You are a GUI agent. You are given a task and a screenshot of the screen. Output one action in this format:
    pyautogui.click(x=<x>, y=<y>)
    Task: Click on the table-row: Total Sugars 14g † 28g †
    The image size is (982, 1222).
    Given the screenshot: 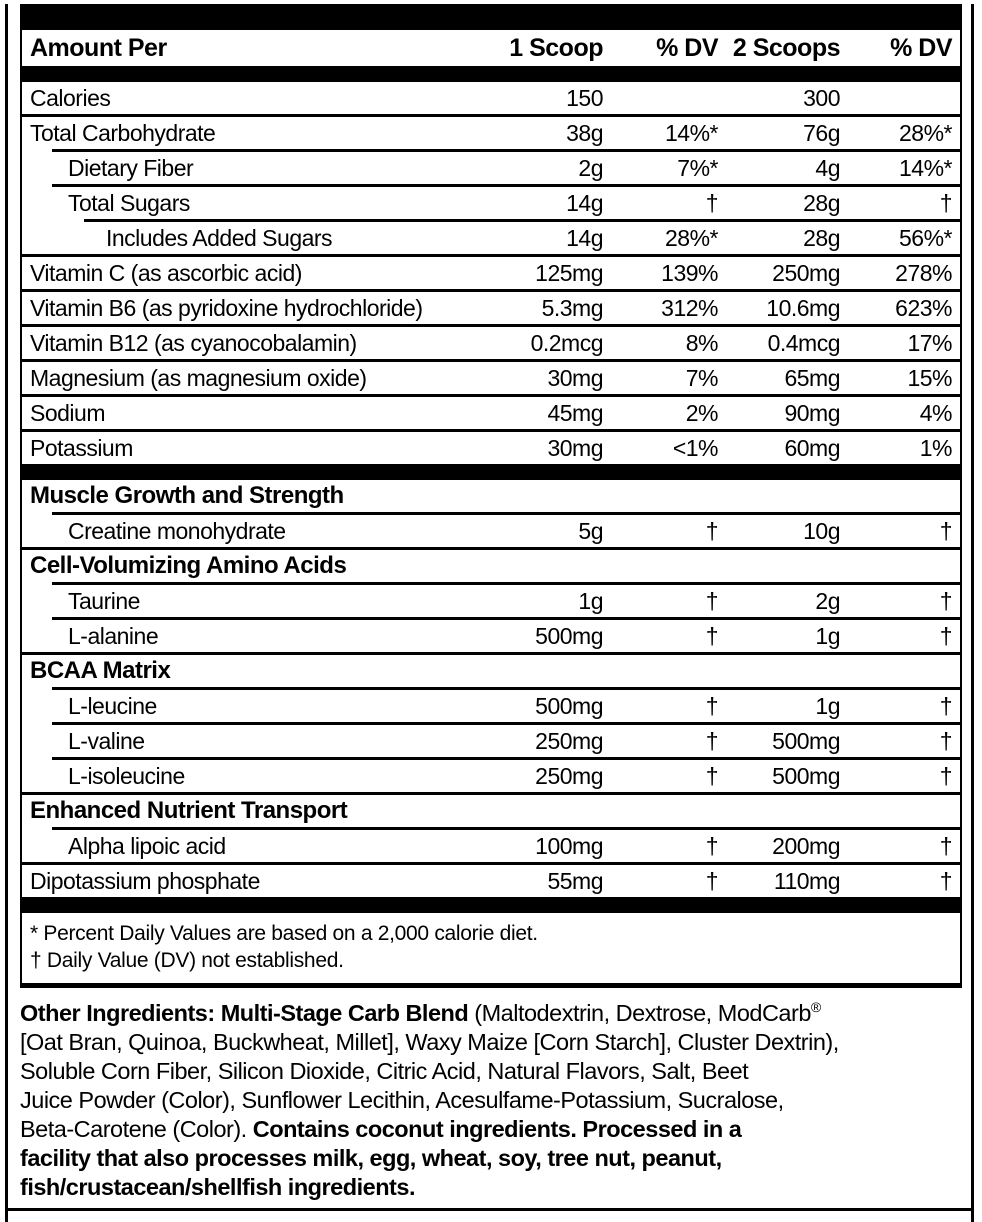 What is the action you would take?
    pyautogui.click(x=491, y=203)
    